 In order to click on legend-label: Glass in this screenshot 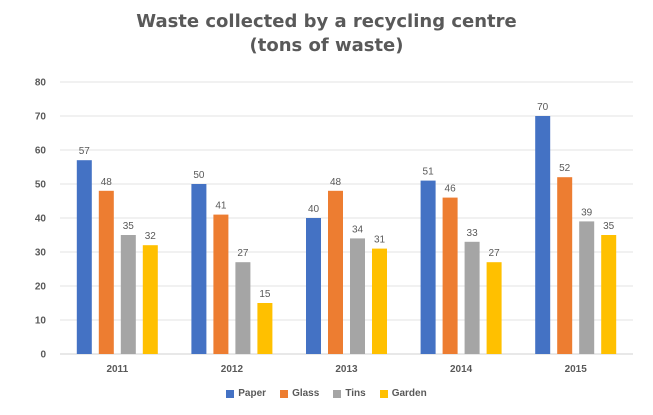, I will do `click(306, 393)`.